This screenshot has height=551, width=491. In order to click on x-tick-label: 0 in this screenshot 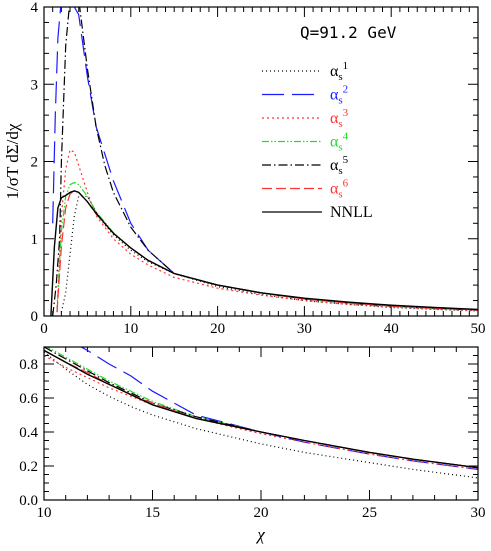, I will do `click(44, 329)`.